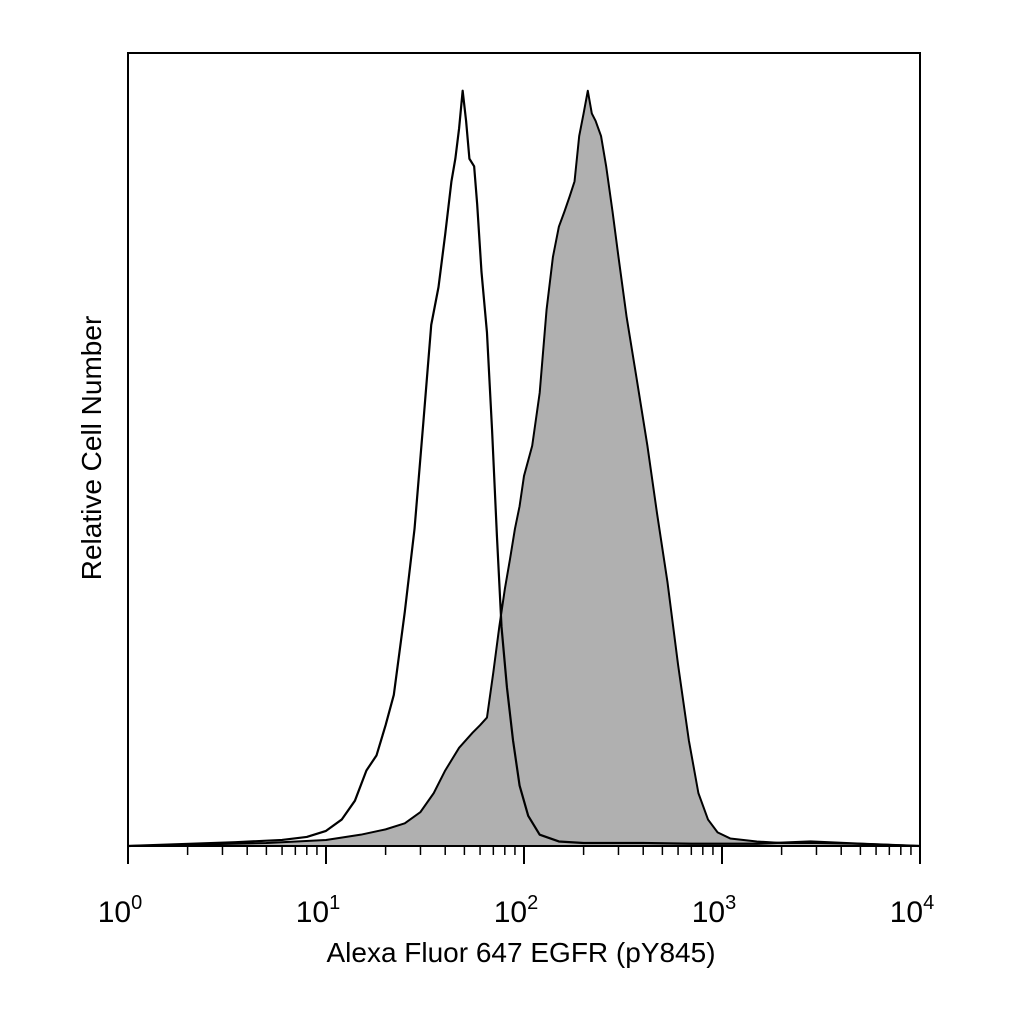 Image resolution: width=1024 pixels, height=1024 pixels. I want to click on x-tick-label: 10⁰, so click(120, 910).